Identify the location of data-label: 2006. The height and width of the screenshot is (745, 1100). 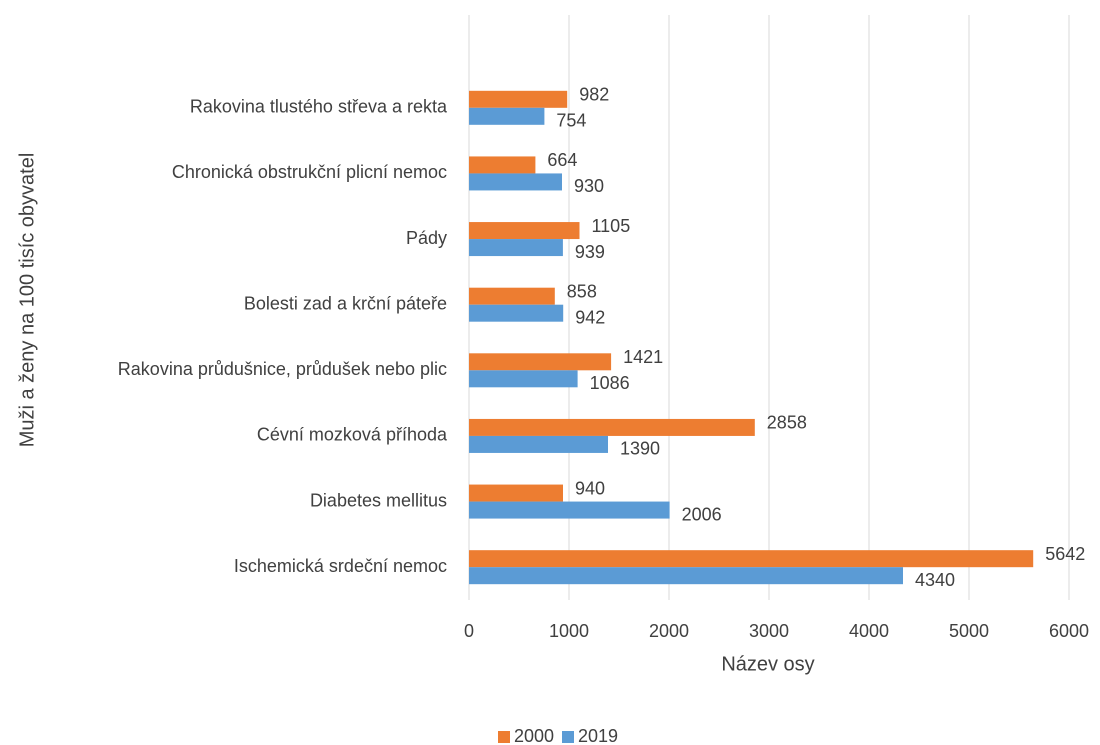
(702, 514).